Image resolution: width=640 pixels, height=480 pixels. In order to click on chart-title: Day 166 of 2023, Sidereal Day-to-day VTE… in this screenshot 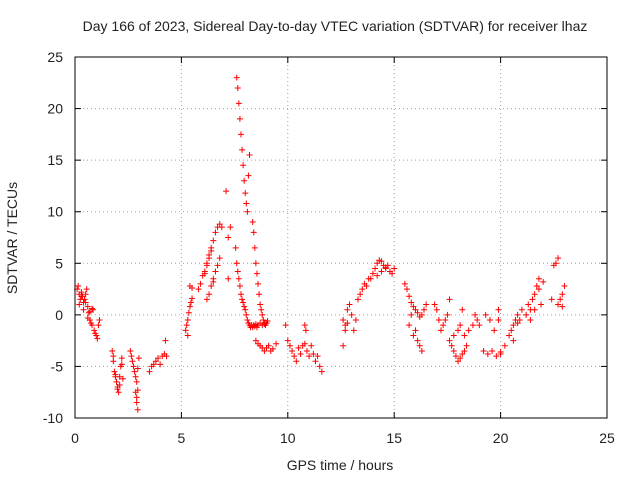, I will do `click(335, 26)`.